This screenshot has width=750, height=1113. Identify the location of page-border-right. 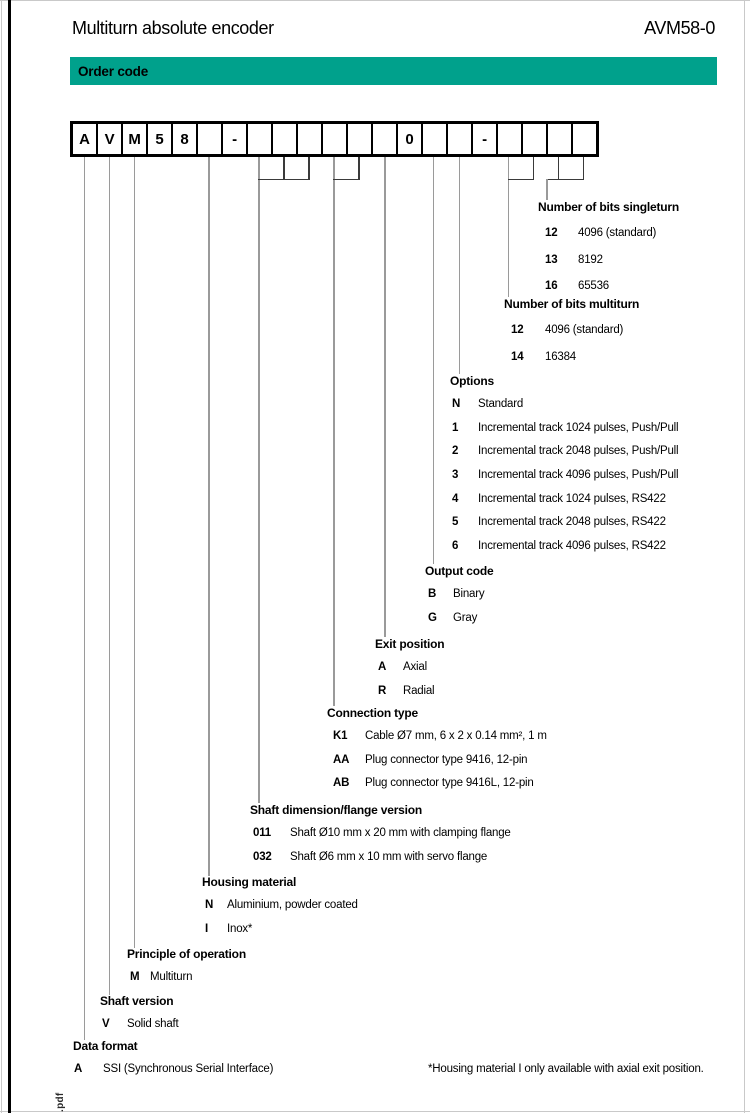
(744, 556).